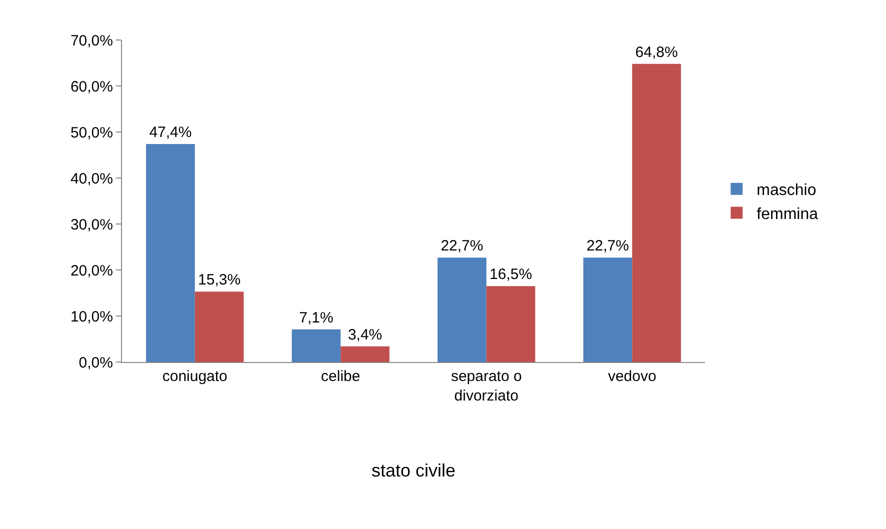  Describe the element at coordinates (787, 214) in the screenshot. I see `legend-label: femmina` at that location.